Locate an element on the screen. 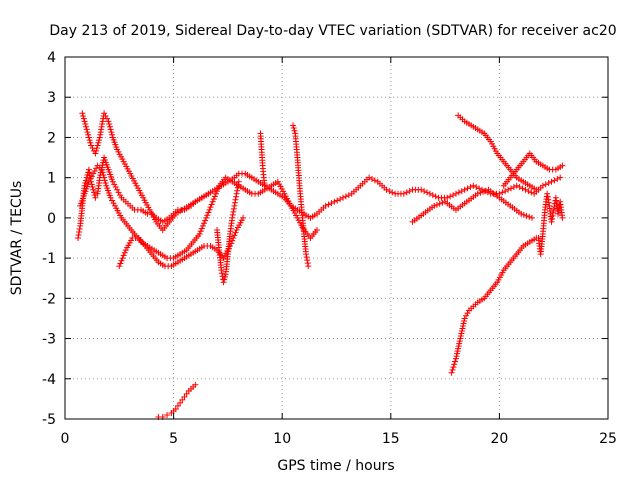  series-track-k is located at coordinates (533, 169).